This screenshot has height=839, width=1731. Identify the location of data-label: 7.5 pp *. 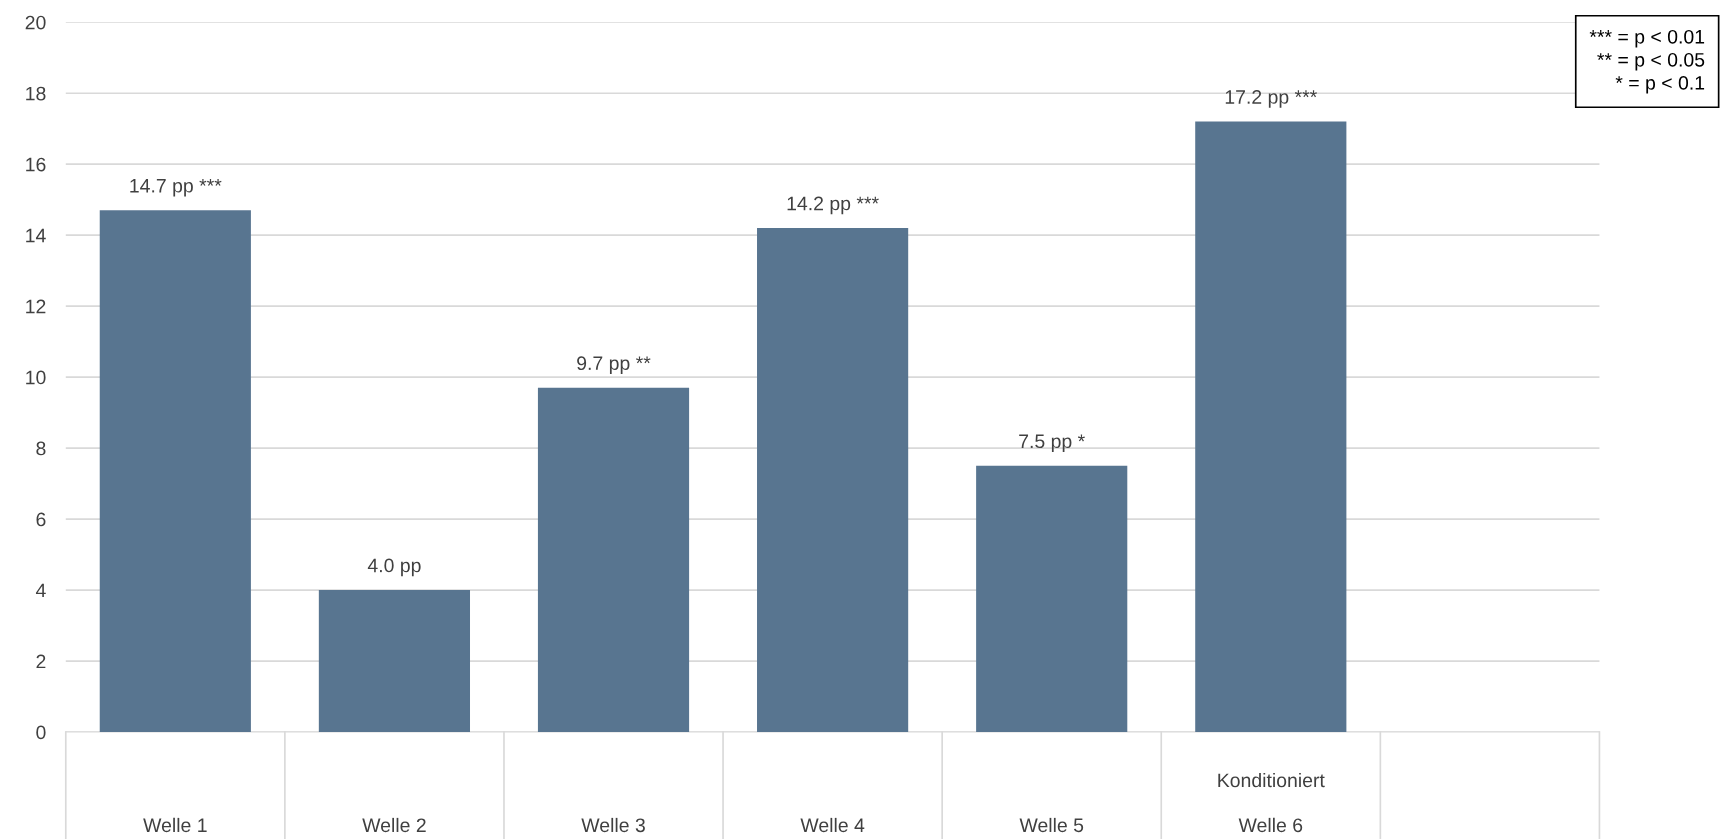
(1052, 443).